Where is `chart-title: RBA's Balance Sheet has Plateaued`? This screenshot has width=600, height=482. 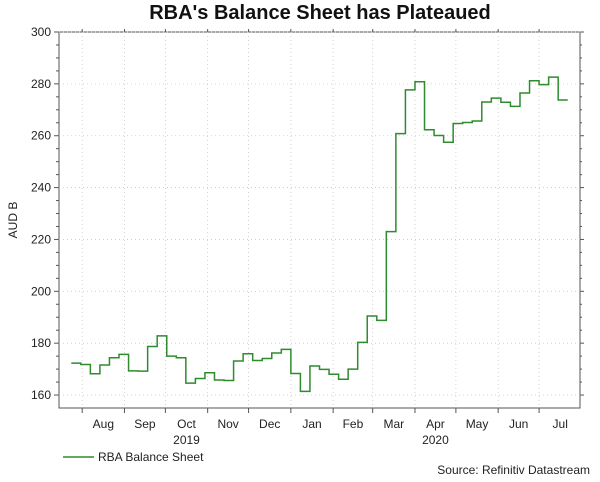 chart-title: RBA's Balance Sheet has Plateaued is located at coordinates (320, 13).